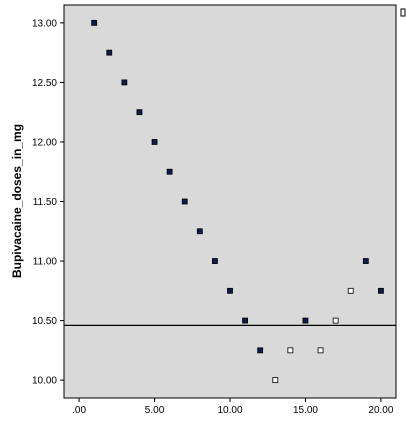 The width and height of the screenshot is (406, 425). What do you see at coordinates (155, 410) in the screenshot?
I see `x-tick-label: 5.00` at bounding box center [155, 410].